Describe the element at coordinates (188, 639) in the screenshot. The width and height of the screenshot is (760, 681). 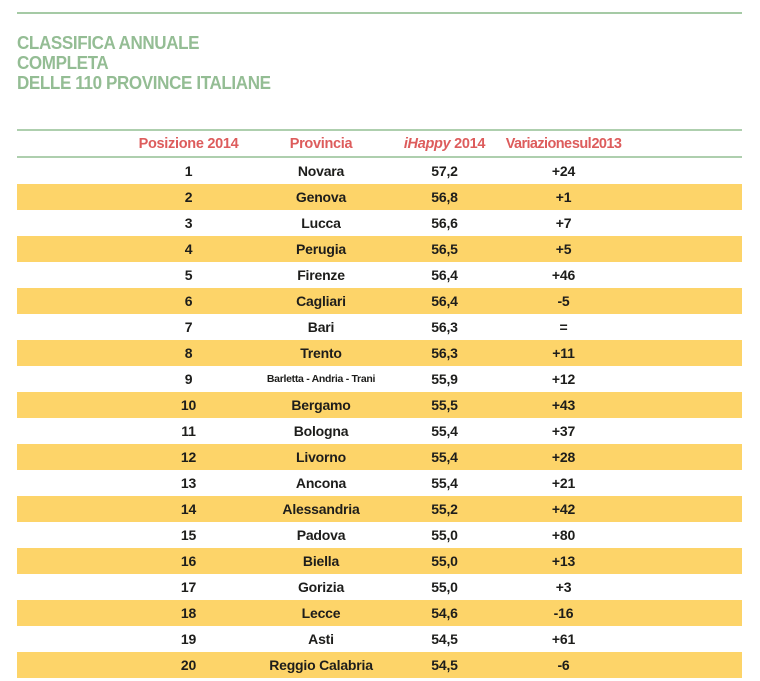
I see `cell-posizione: 19` at that location.